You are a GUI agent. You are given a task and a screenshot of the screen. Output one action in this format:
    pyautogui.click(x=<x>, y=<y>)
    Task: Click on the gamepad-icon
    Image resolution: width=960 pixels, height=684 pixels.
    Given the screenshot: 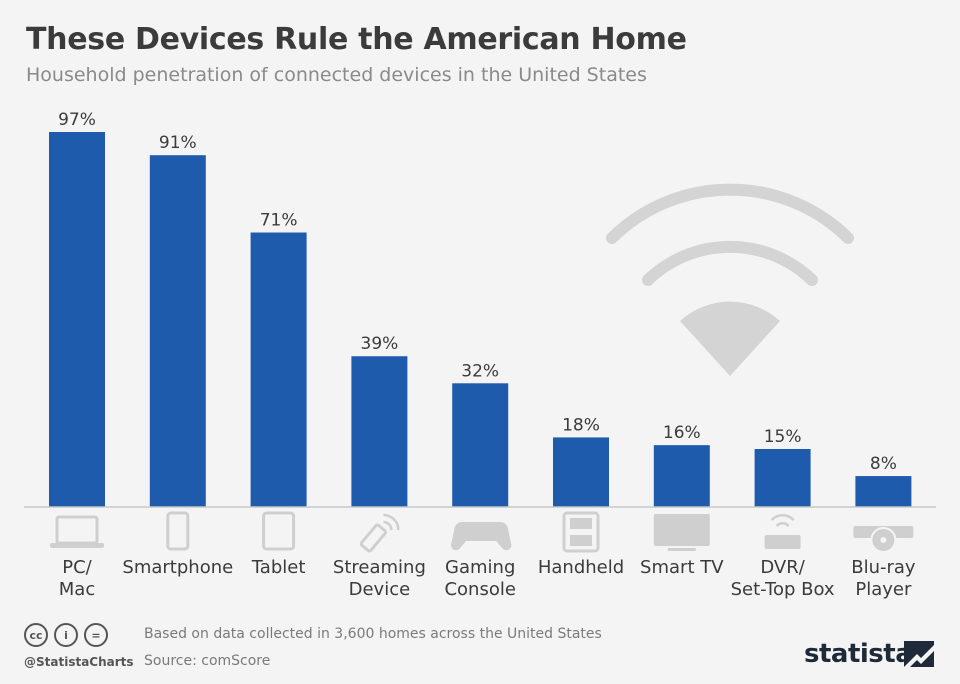 What is the action you would take?
    pyautogui.click(x=481, y=536)
    